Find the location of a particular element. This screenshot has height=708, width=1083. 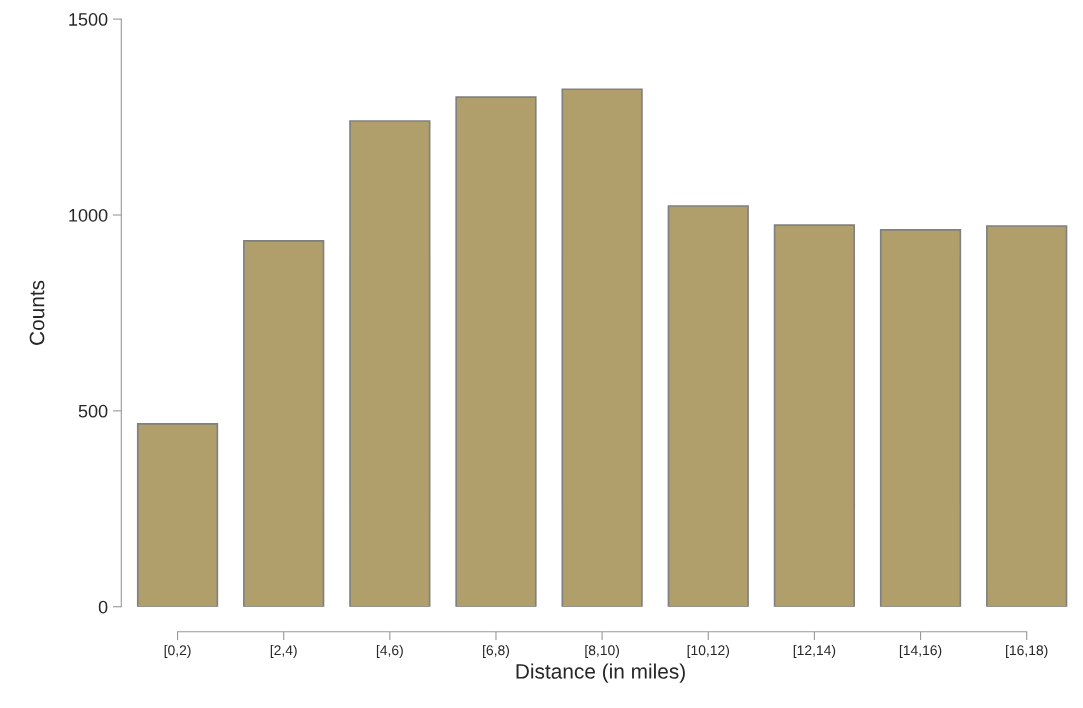

x-tick-label: [0,2) is located at coordinates (177, 651).